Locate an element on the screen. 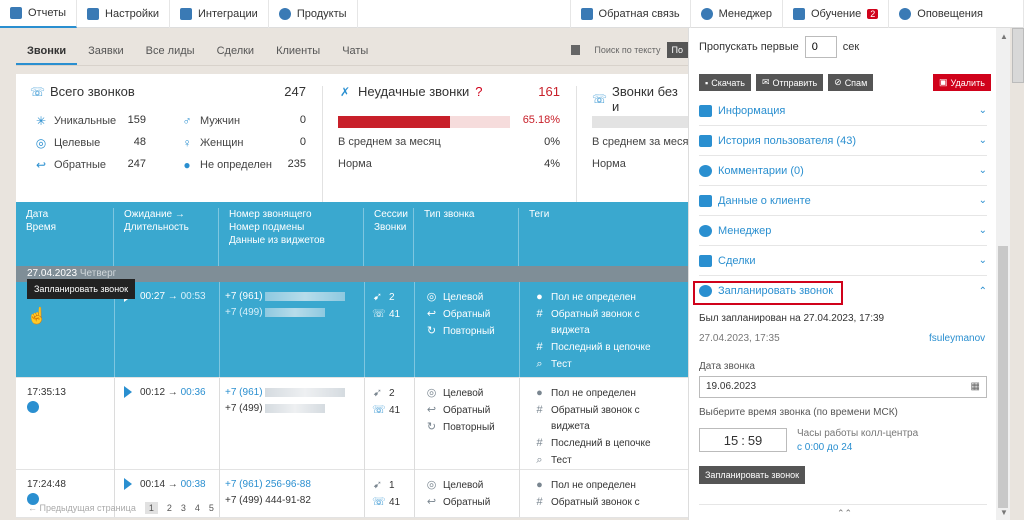 This screenshot has width=1024, height=520. th-sessions: Сессии Звонки is located at coordinates (389, 237).